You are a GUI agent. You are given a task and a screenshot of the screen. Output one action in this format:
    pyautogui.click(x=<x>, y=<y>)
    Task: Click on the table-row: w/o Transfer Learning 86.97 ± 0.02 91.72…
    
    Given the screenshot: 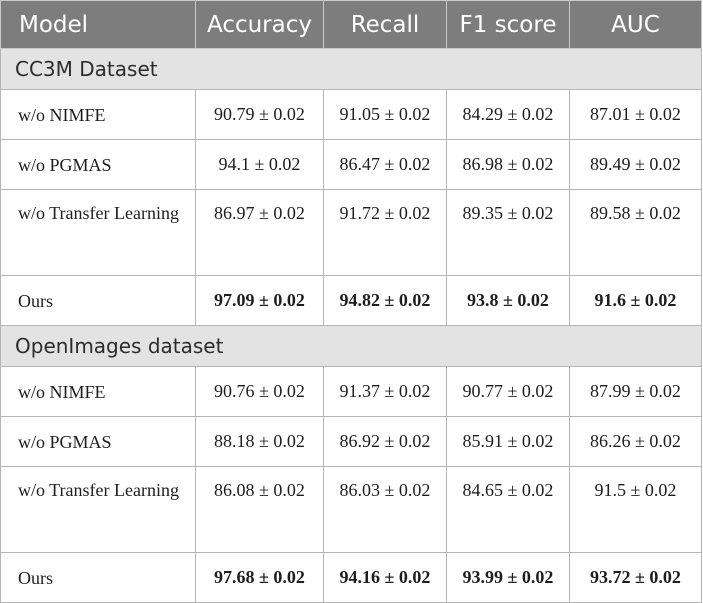 What is the action you would take?
    pyautogui.click(x=351, y=232)
    